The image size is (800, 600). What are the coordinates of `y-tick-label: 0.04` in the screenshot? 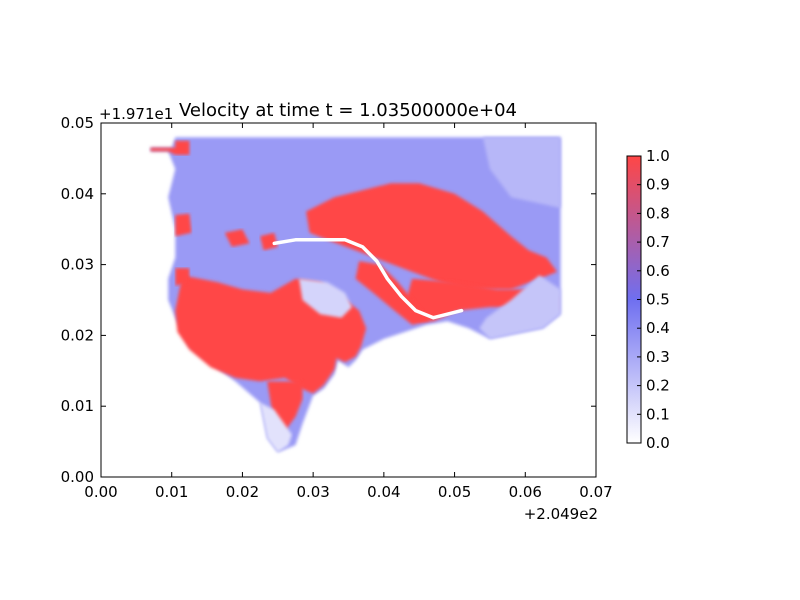 It's located at (77, 194).